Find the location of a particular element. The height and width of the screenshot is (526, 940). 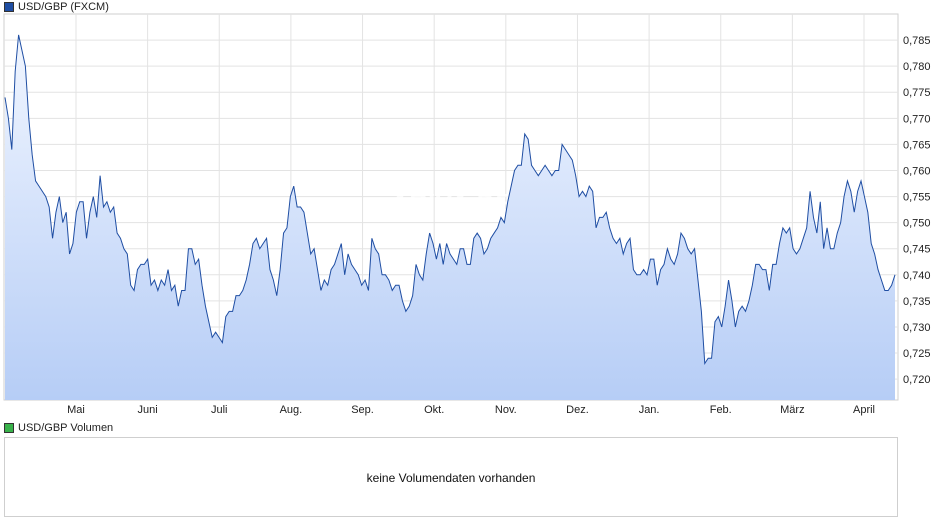

x-tick-label: Okt. is located at coordinates (434, 410).